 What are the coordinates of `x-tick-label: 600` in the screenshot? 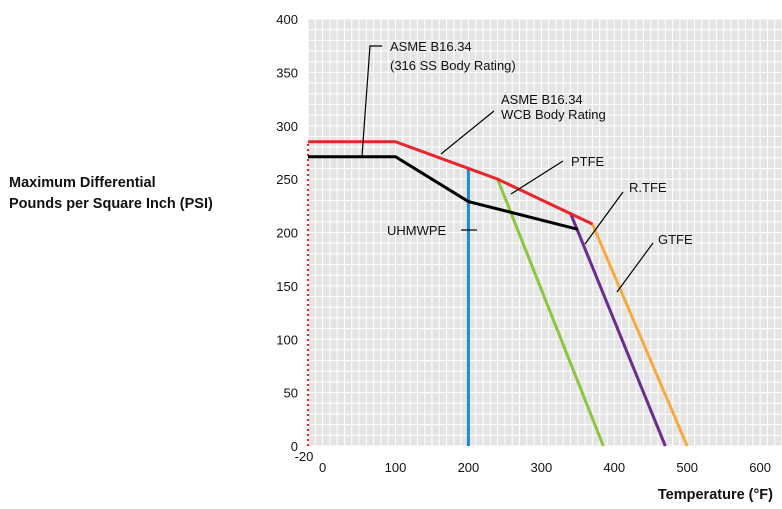 It's located at (760, 467).